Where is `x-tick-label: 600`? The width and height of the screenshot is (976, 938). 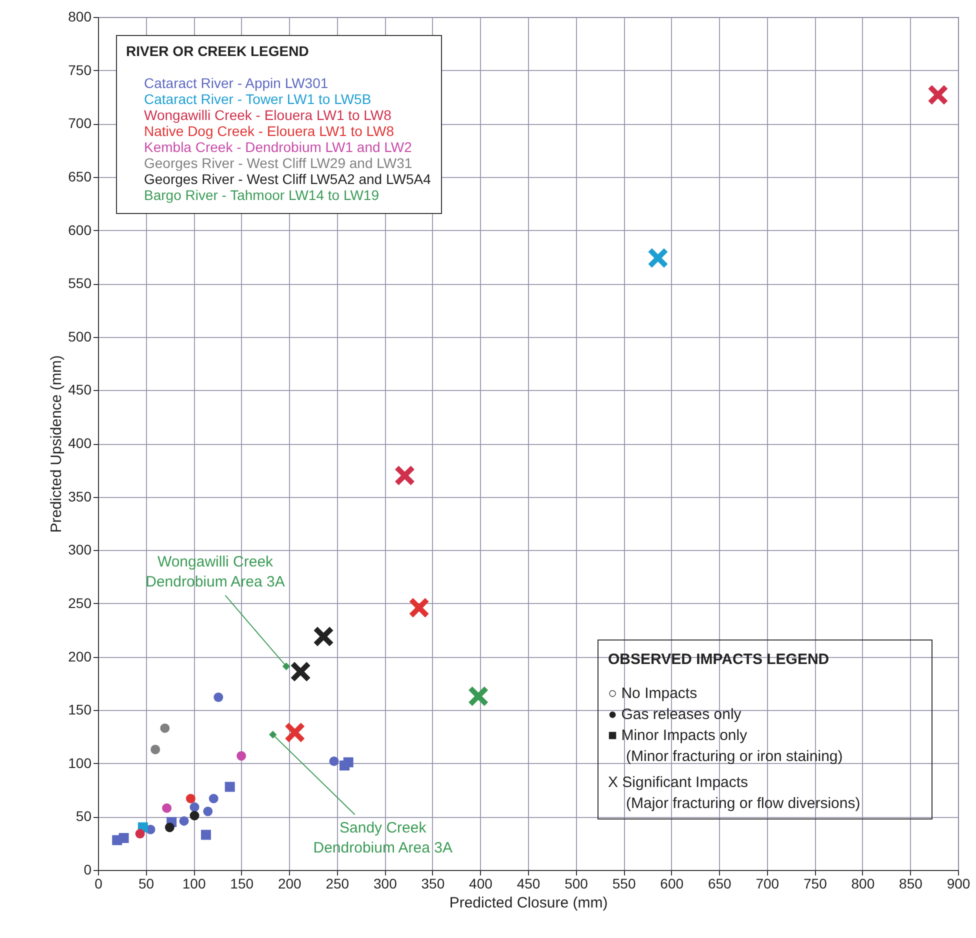
x-tick-label: 600 is located at coordinates (672, 884).